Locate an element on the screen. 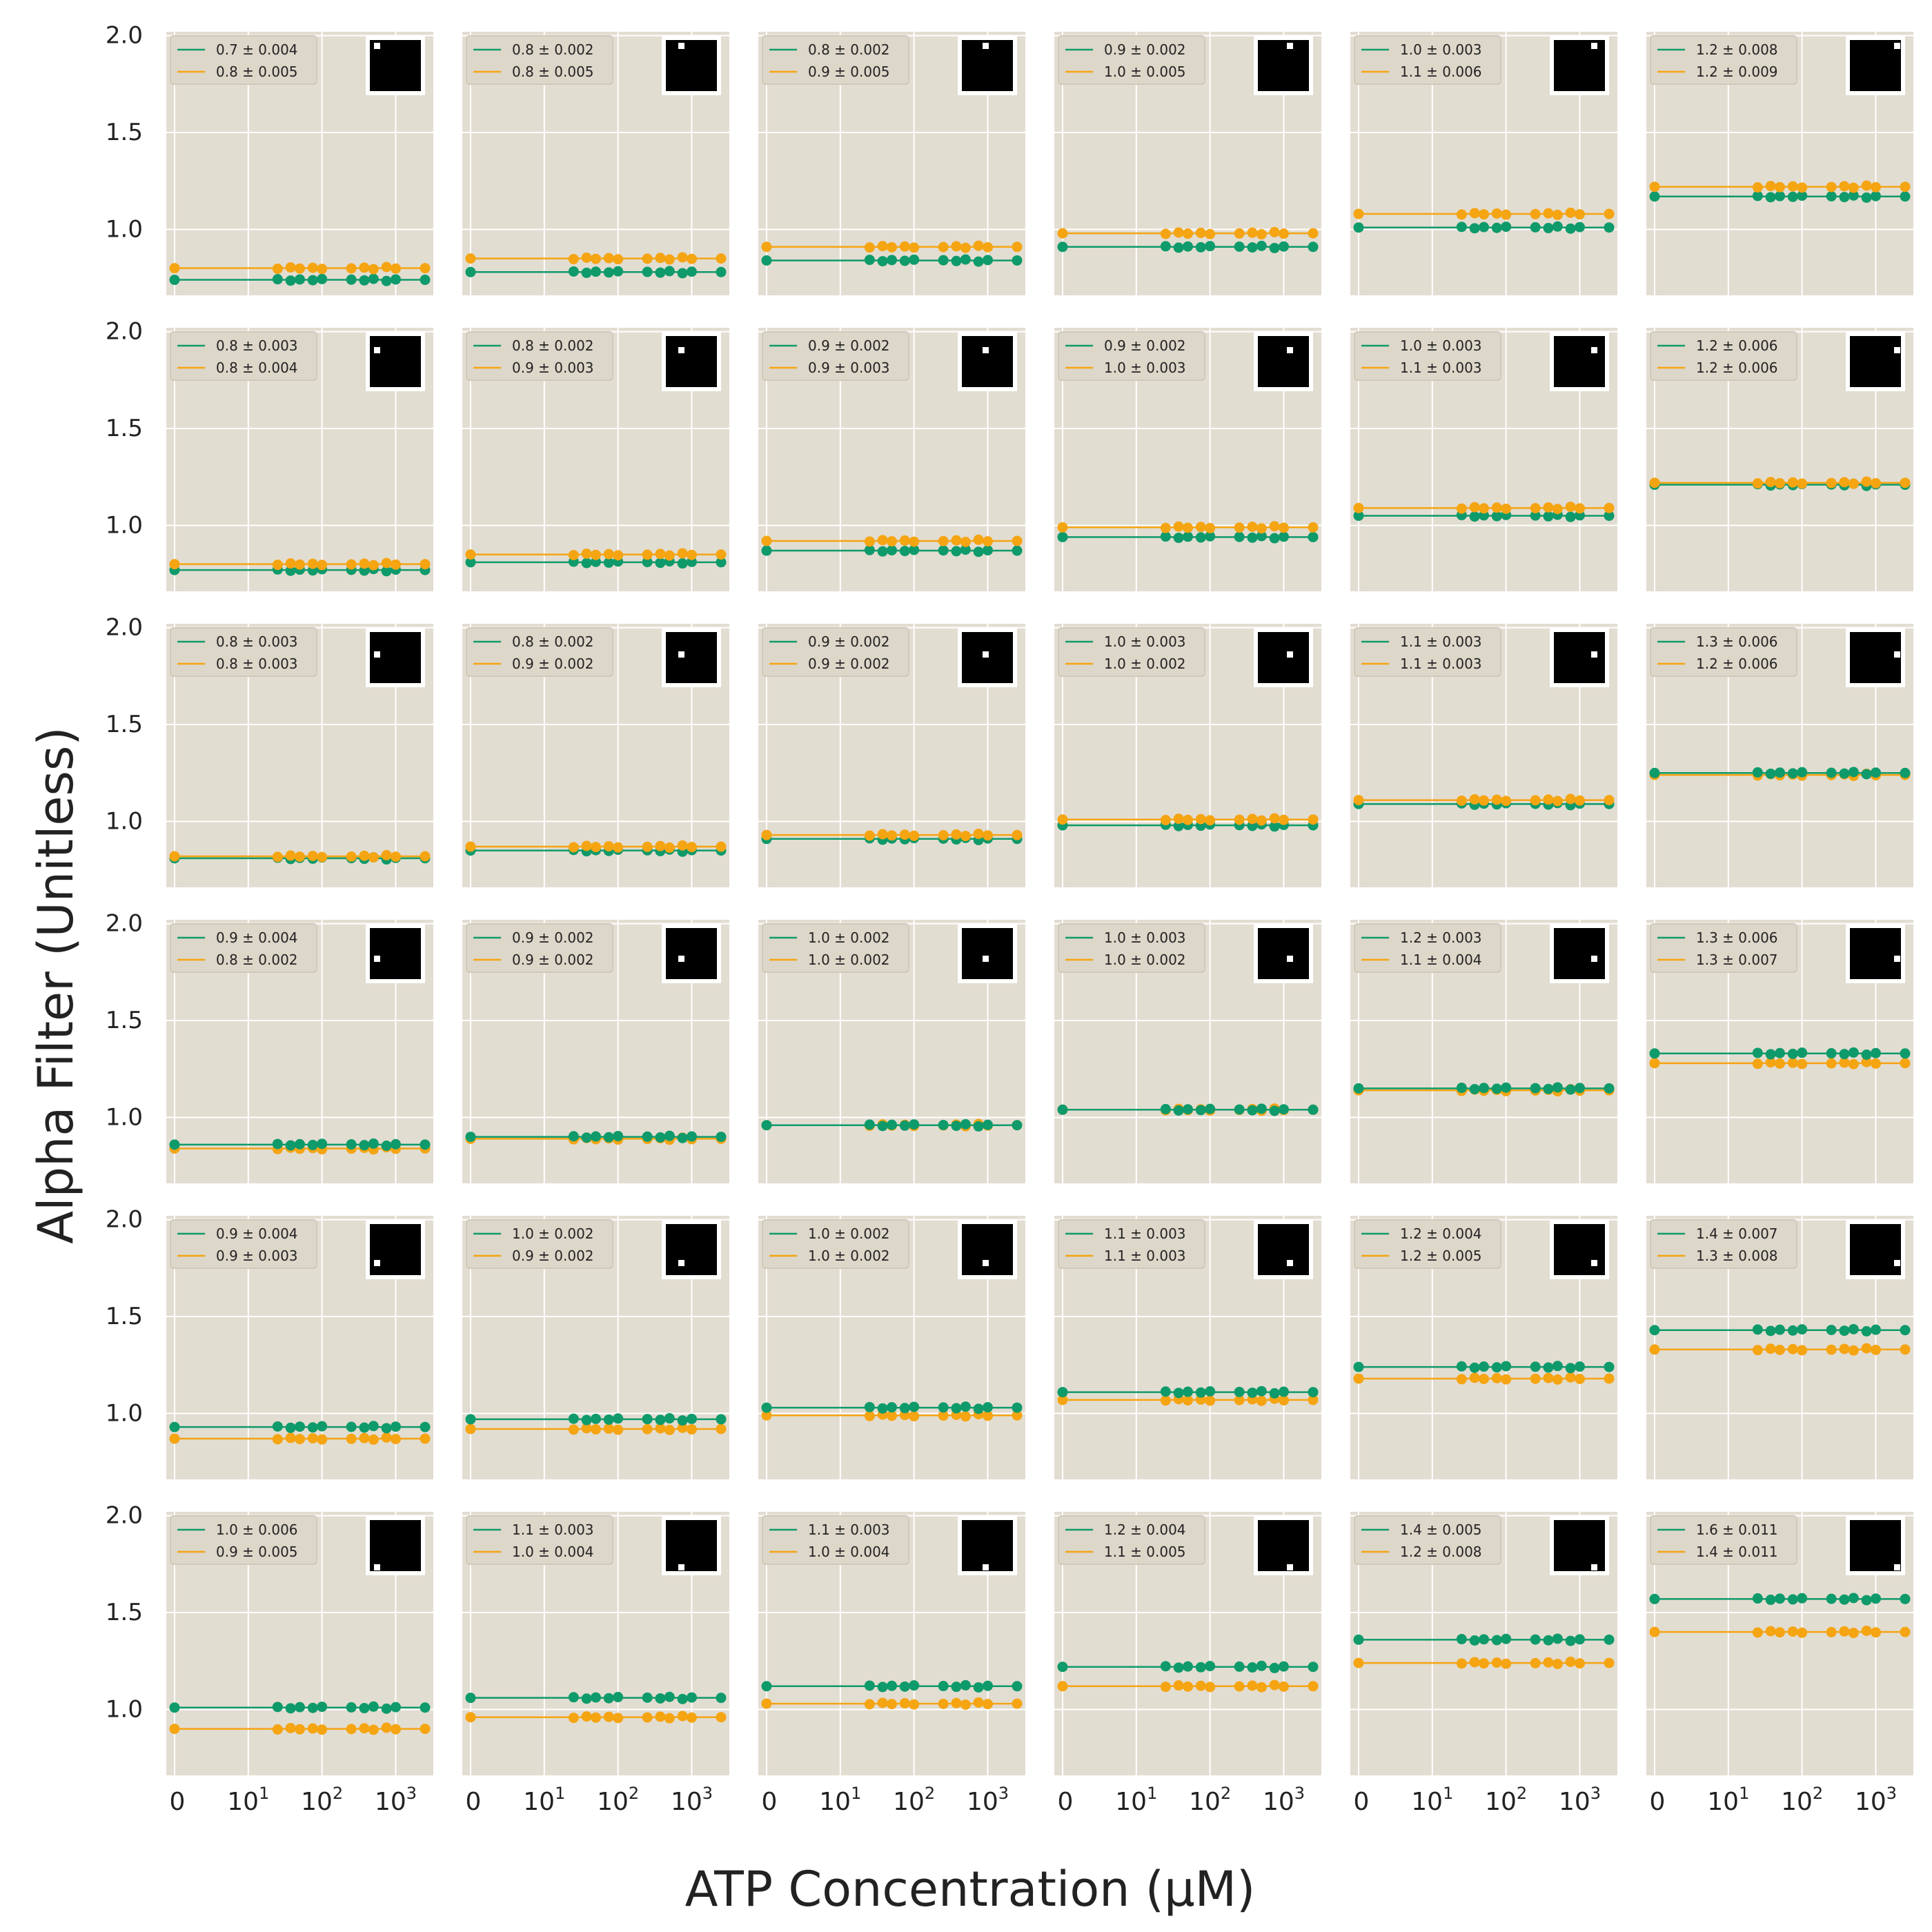 The height and width of the screenshot is (1932, 1932). panel-r6-c6: 0 101 102 103 1.6 ± 0.011 1.4 ± 0.011 is located at coordinates (1779, 1664).